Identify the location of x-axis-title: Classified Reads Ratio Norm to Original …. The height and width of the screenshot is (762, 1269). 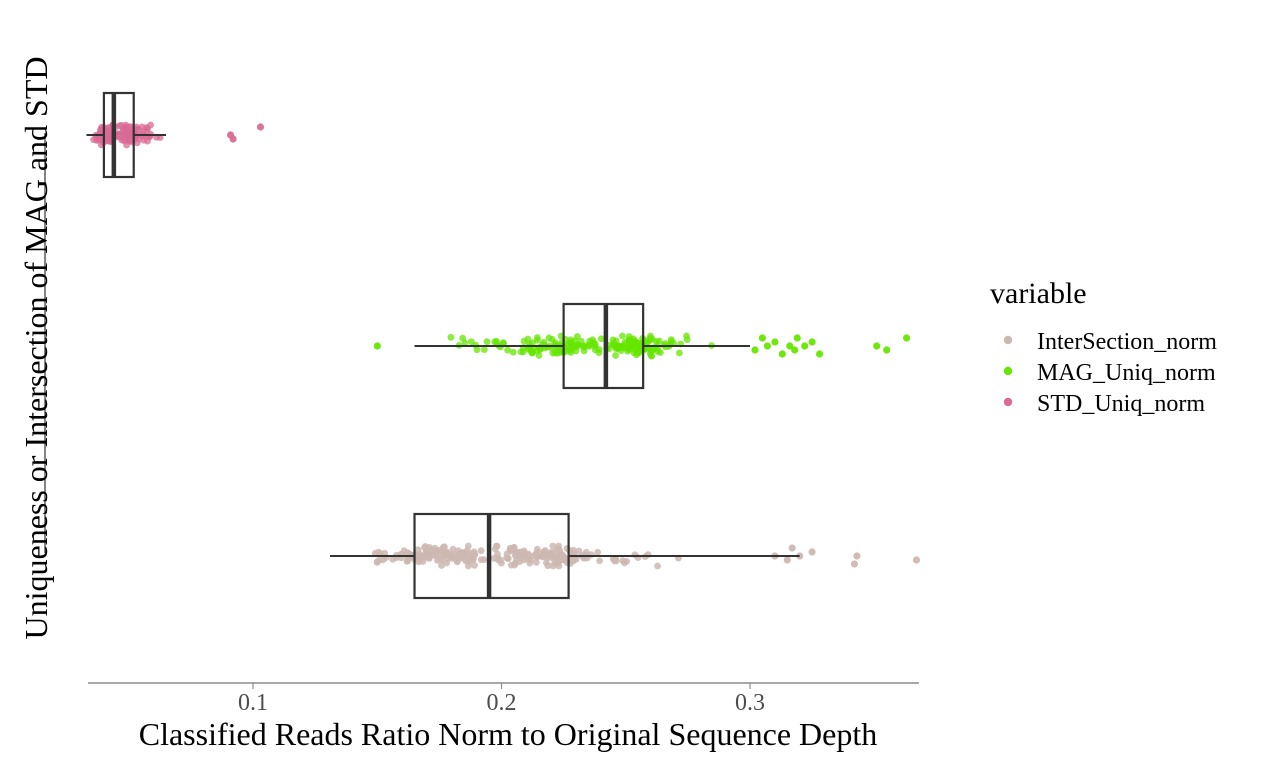
(508, 734).